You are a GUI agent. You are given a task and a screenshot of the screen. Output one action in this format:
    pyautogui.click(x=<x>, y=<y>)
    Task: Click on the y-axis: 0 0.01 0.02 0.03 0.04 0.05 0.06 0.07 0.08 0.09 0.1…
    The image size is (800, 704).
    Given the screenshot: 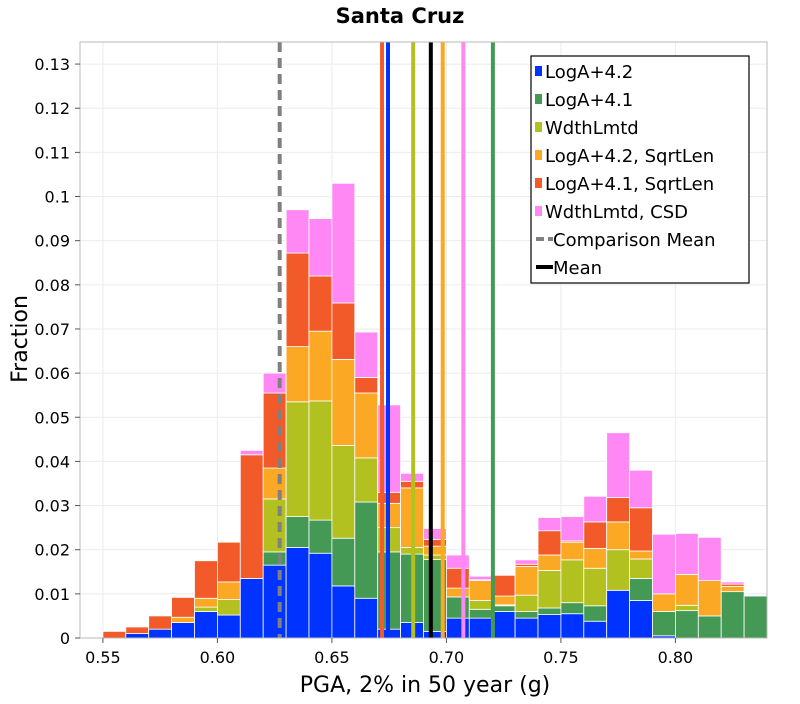 What is the action you would take?
    pyautogui.click(x=57, y=351)
    